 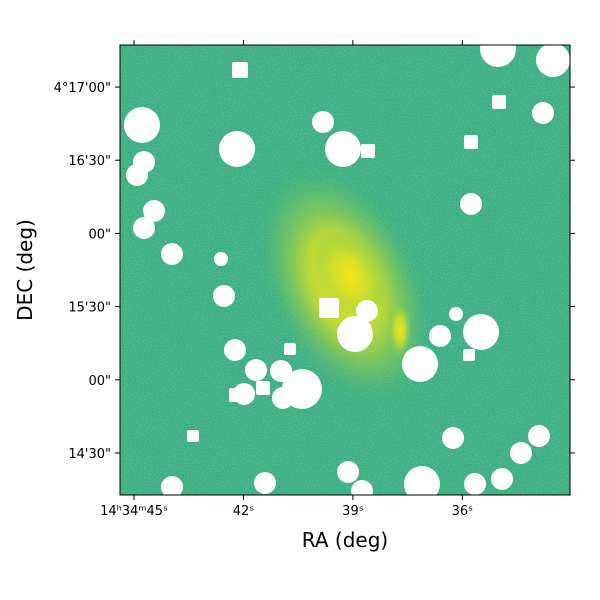 I want to click on x-axis-label: RA (deg), so click(x=345, y=540).